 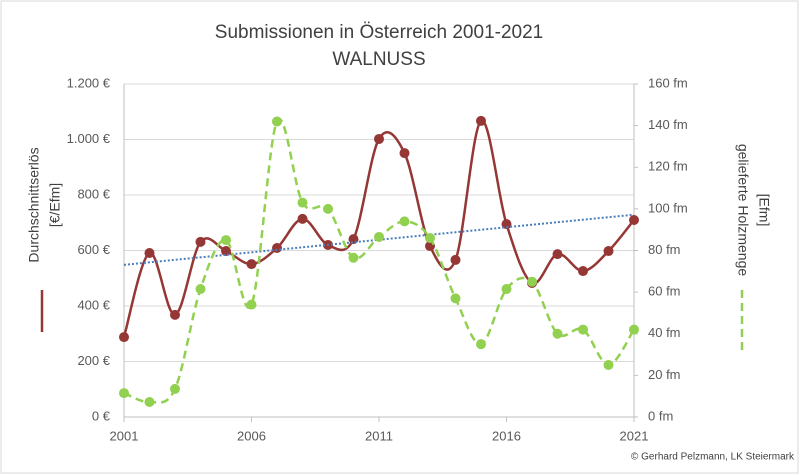 I want to click on y-tick-label: 0 €, so click(x=101, y=415).